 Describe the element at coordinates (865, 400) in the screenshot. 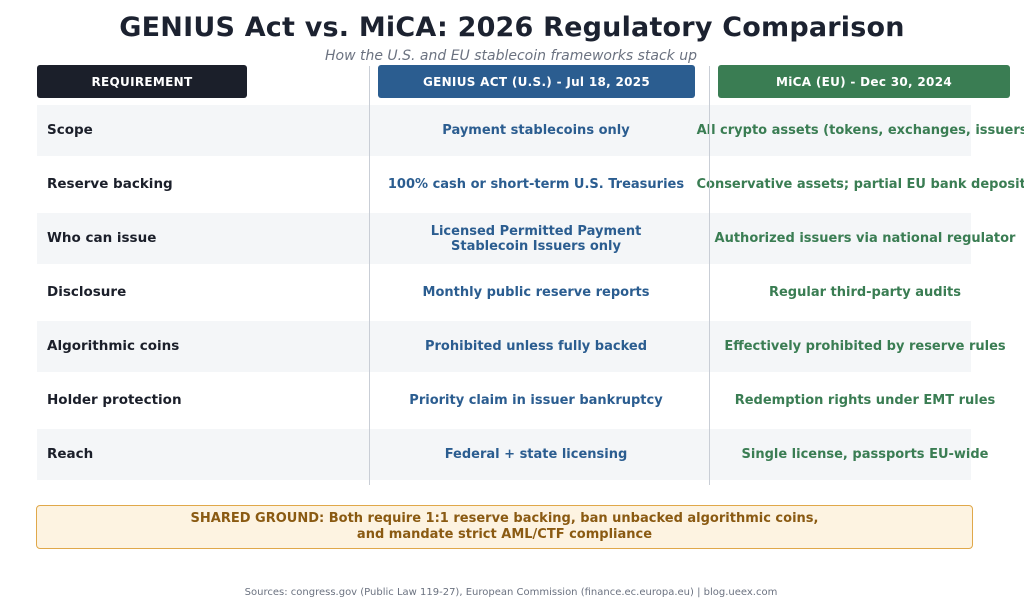

I see `mica-cell: Redemption rights under EMT rules` at that location.